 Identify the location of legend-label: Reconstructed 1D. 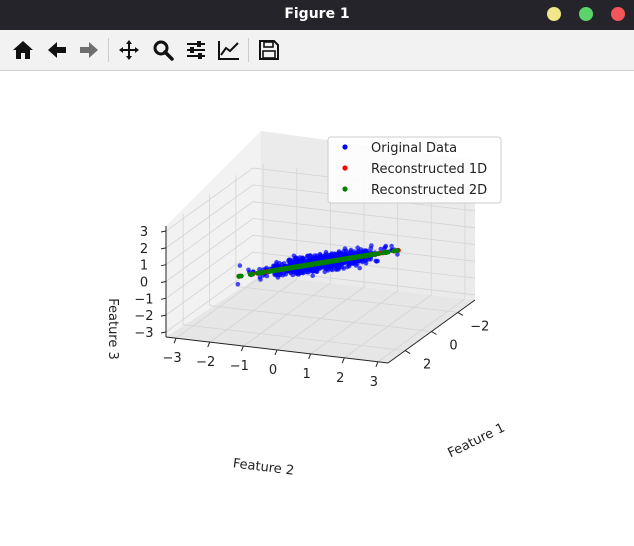
(429, 169).